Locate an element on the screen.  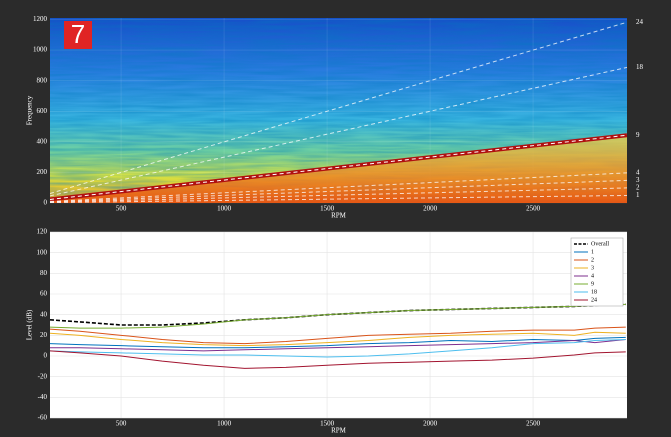
order-label: 9 is located at coordinates (638, 135).